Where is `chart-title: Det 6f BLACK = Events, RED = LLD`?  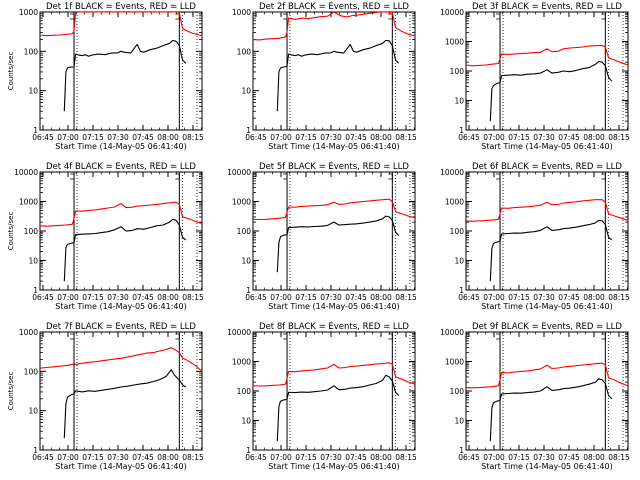
chart-title: Det 6f BLACK = Events, RED = LLD is located at coordinates (547, 167).